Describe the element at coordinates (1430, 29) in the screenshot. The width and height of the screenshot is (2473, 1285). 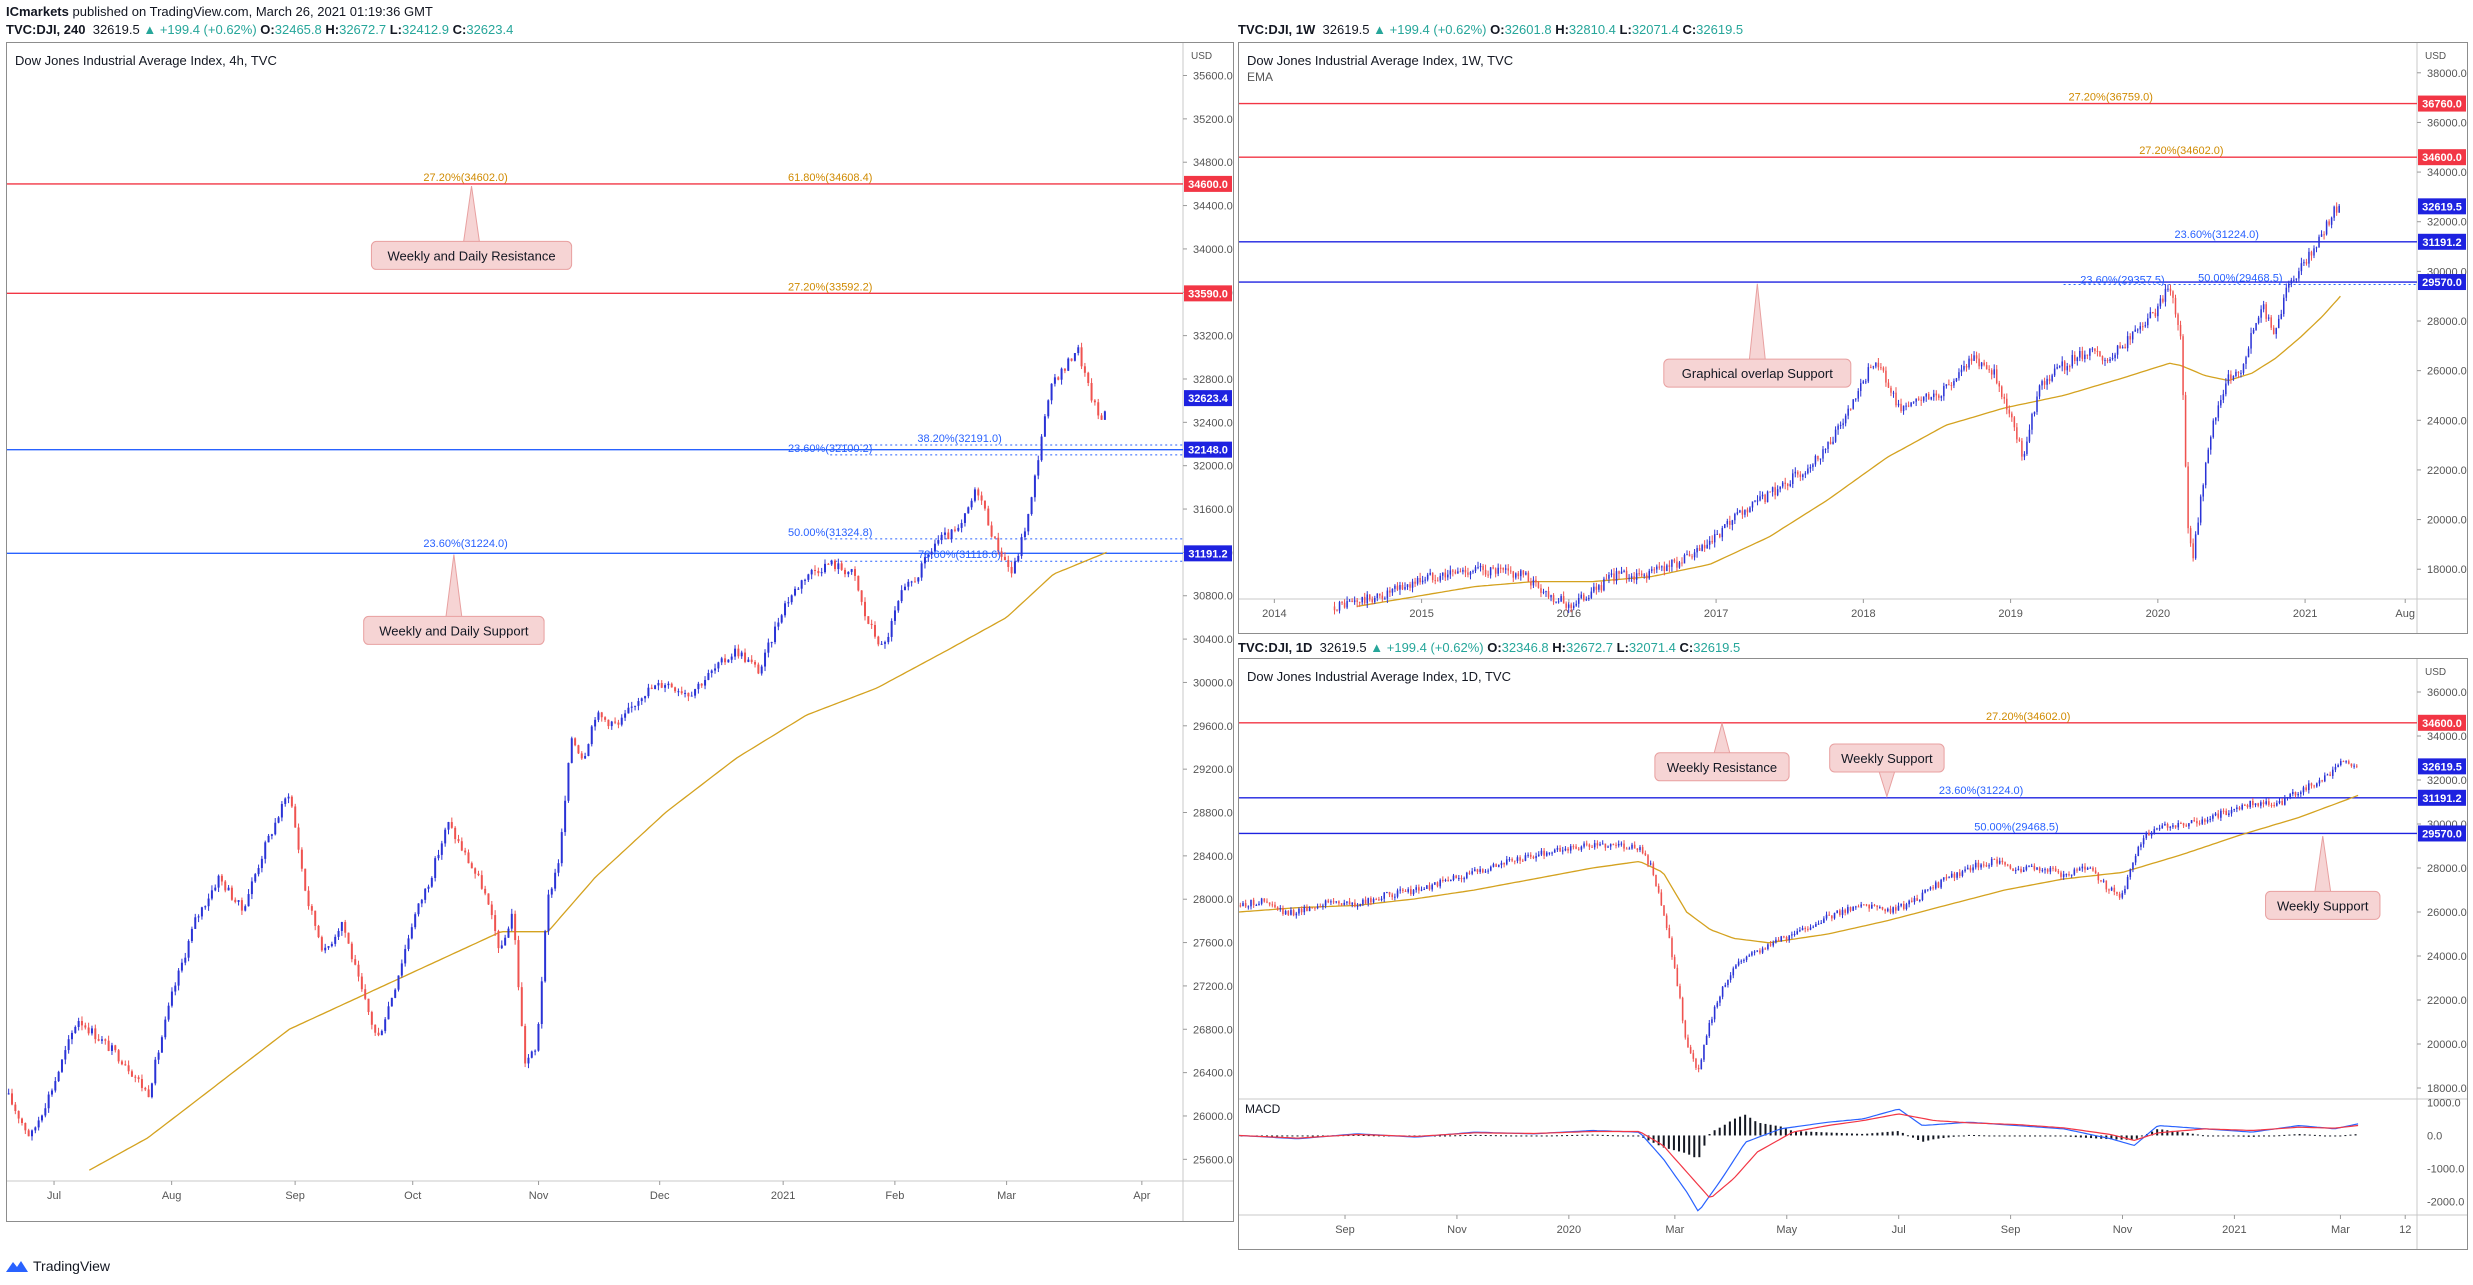
I see `change-1w: ▲ +199.4 (+0.62%)` at that location.